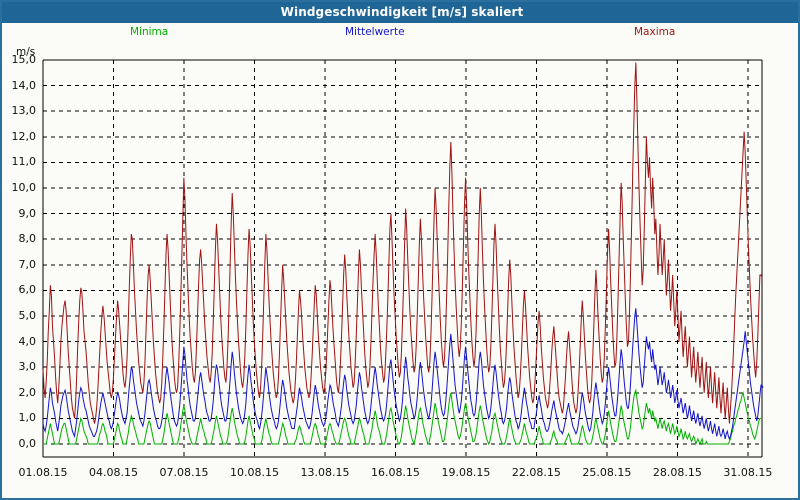 The height and width of the screenshot is (500, 800). Describe the element at coordinates (254, 472) in the screenshot. I see `x-axis-tick-label: 10.08.15` at that location.